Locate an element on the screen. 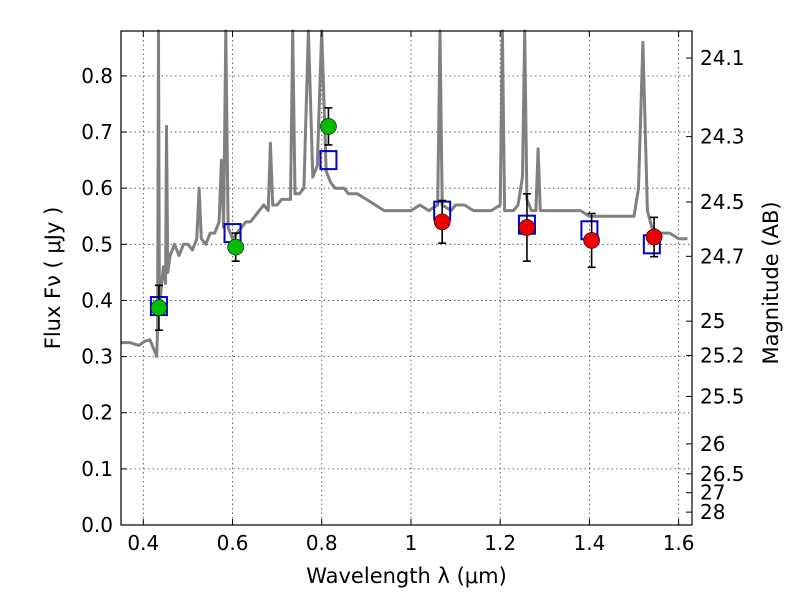 The image size is (800, 600). y-tick-label: 0.1 is located at coordinates (97, 469).